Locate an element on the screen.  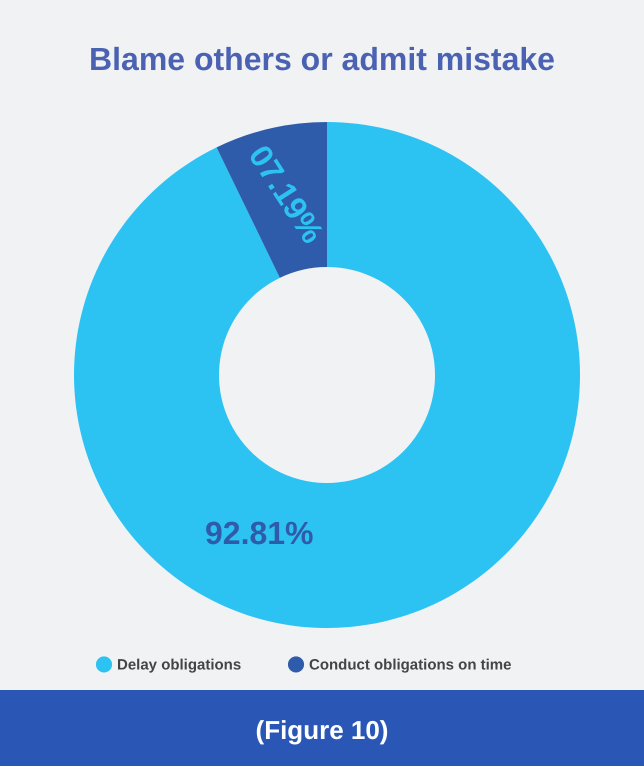
data-label: 92.81% is located at coordinates (259, 533).